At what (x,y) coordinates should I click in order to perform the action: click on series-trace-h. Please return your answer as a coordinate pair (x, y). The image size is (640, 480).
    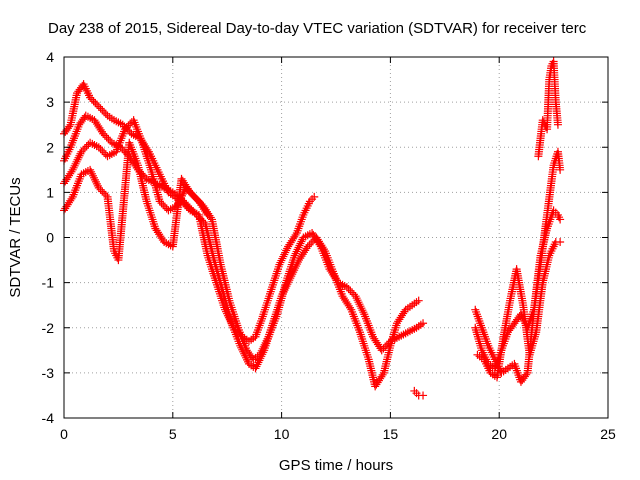
    Looking at the image, I should click on (519, 310).